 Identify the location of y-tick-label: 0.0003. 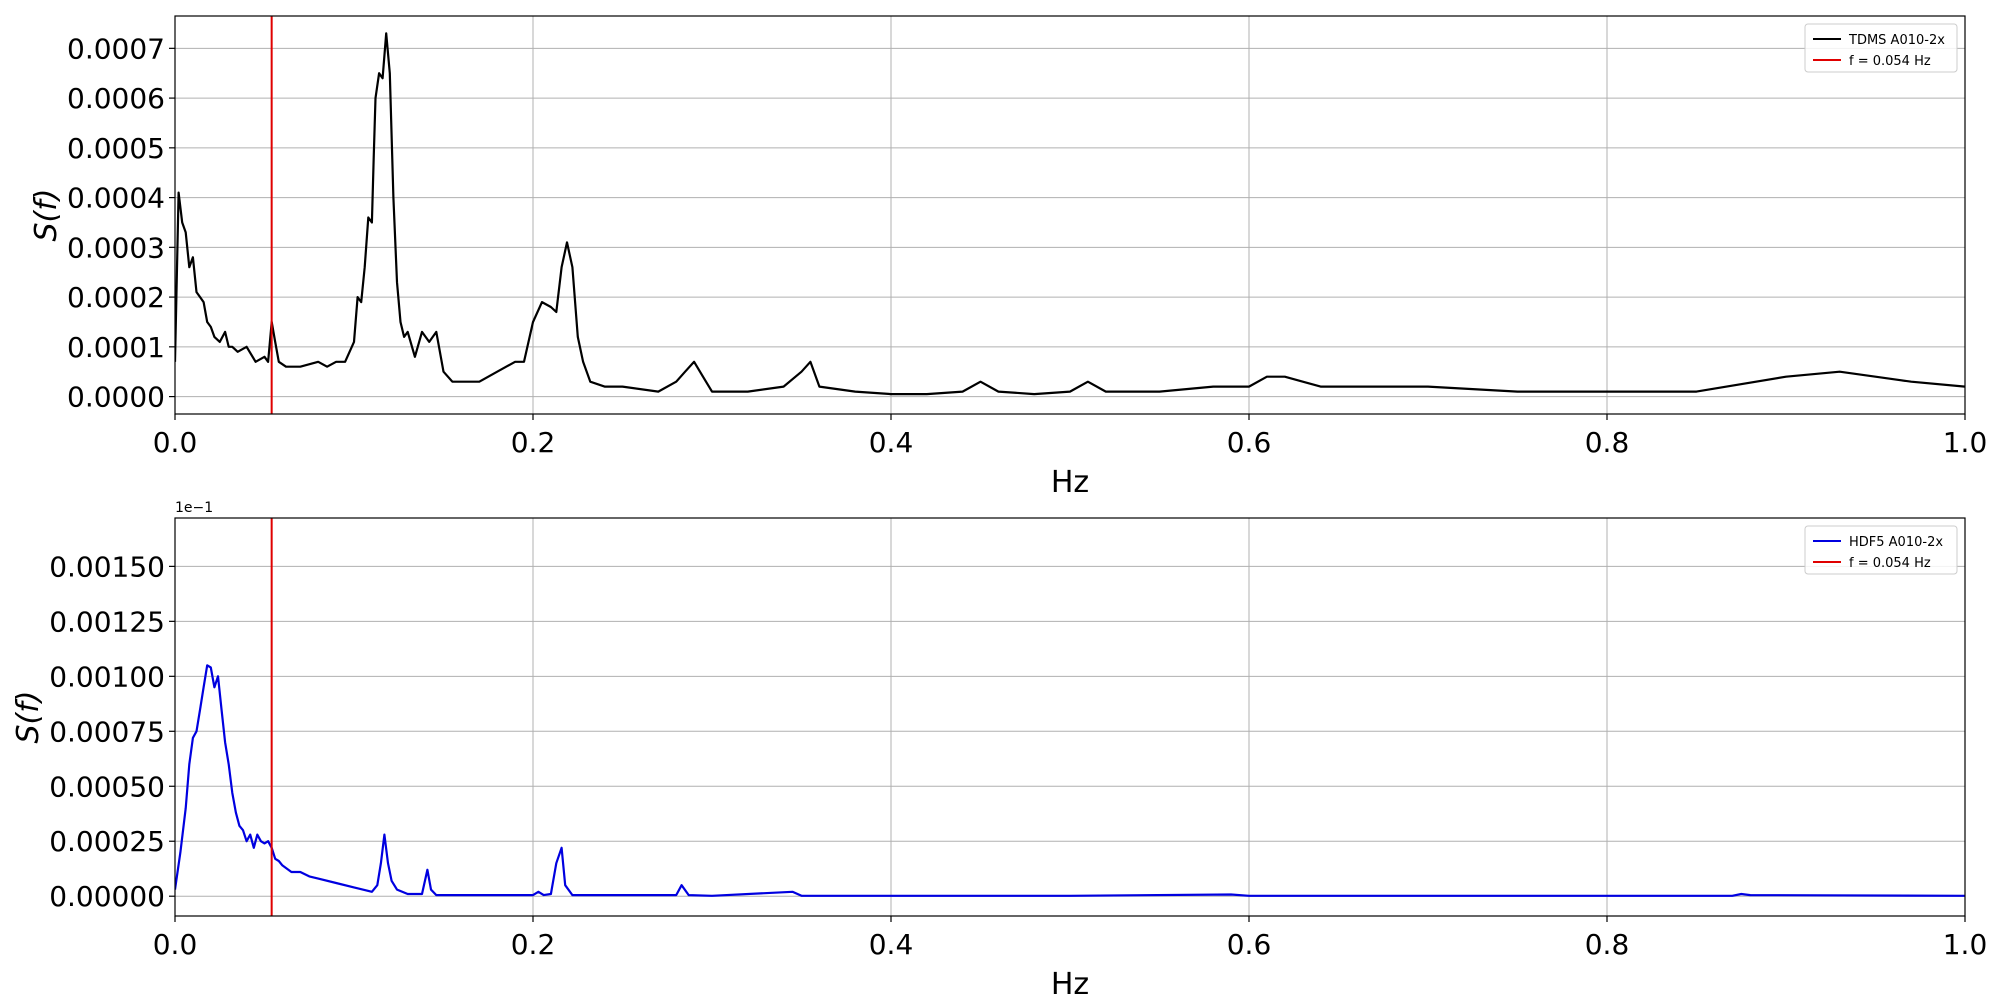
(116, 247).